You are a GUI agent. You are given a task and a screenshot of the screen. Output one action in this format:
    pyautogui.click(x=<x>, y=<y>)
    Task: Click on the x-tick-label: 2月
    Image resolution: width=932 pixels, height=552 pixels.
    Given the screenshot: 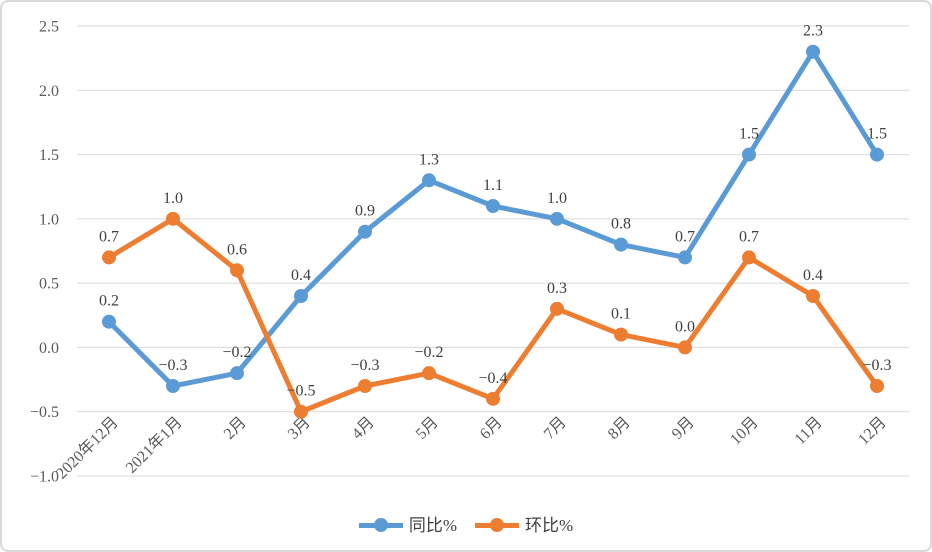 What is the action you would take?
    pyautogui.click(x=235, y=428)
    